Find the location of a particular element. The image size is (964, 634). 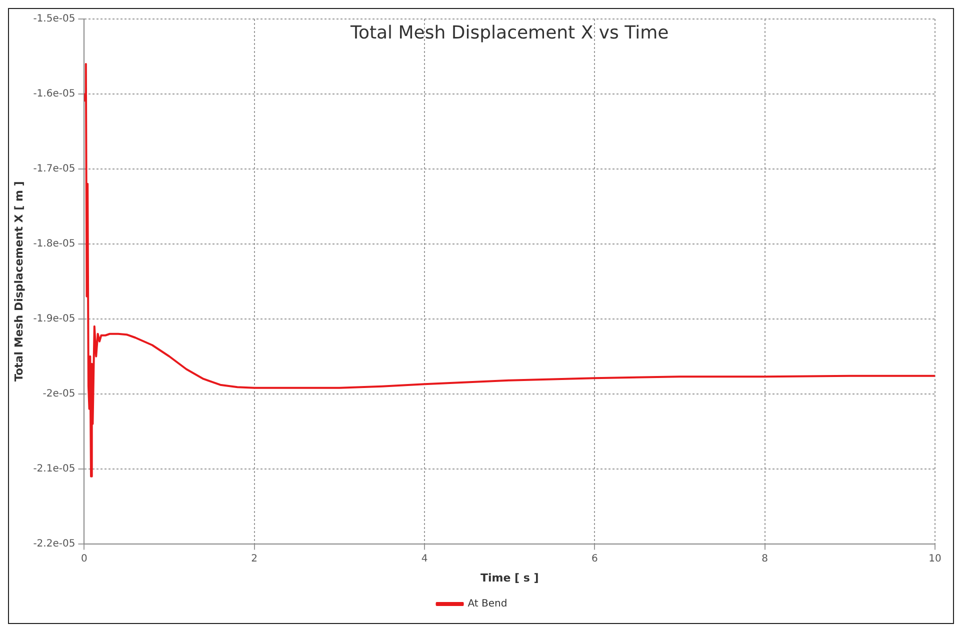

x-tick-label: 0 is located at coordinates (84, 558).